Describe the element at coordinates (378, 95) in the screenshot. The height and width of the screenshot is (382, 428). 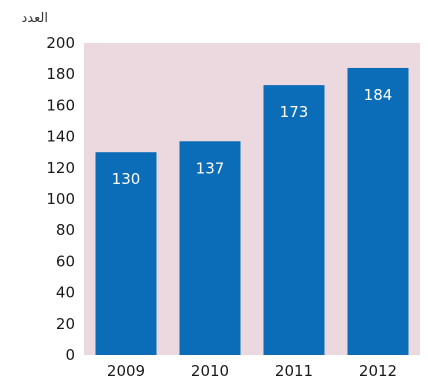
I see `bar-value-label: 184` at that location.